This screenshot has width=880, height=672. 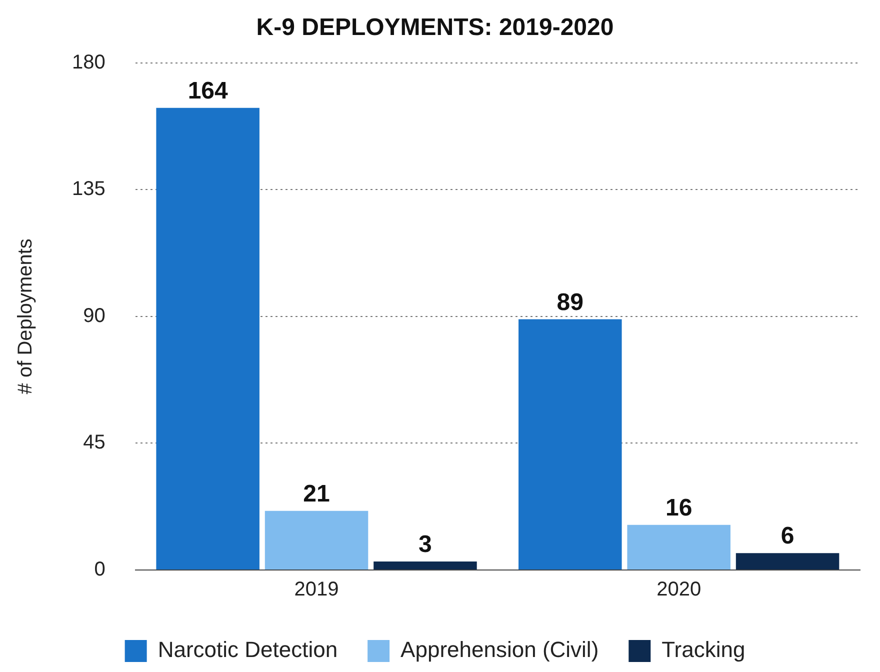 What do you see at coordinates (94, 315) in the screenshot?
I see `y-tick-label: 90` at bounding box center [94, 315].